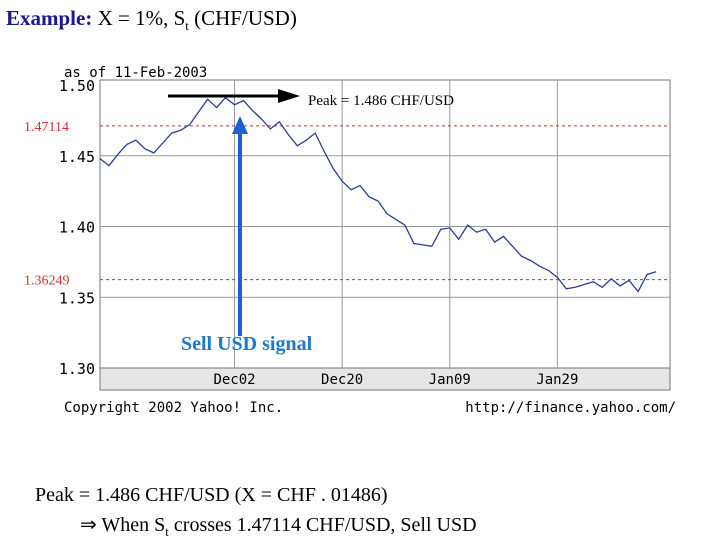 This screenshot has height=540, width=720. What do you see at coordinates (557, 380) in the screenshot?
I see `x-tick-label: Jan29` at bounding box center [557, 380].